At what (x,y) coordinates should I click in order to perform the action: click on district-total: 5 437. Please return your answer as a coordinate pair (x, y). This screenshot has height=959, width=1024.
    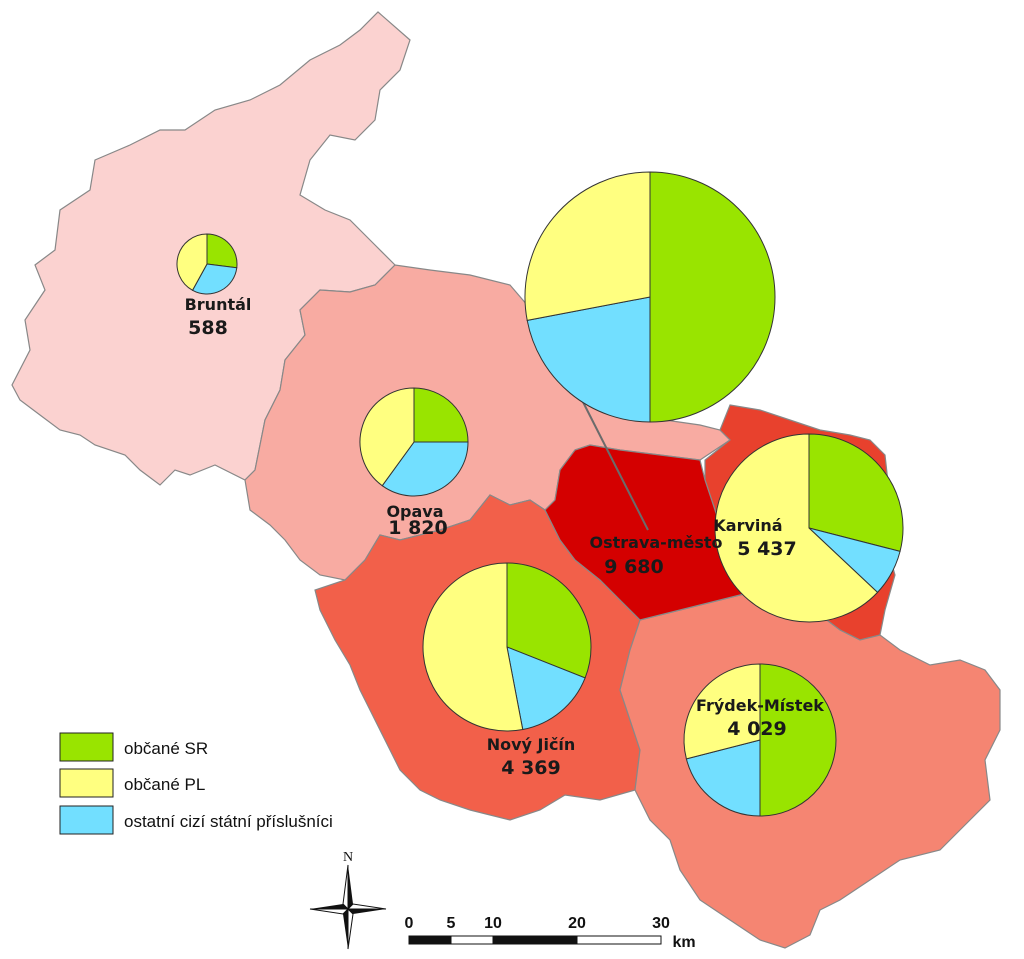
    Looking at the image, I should click on (767, 549).